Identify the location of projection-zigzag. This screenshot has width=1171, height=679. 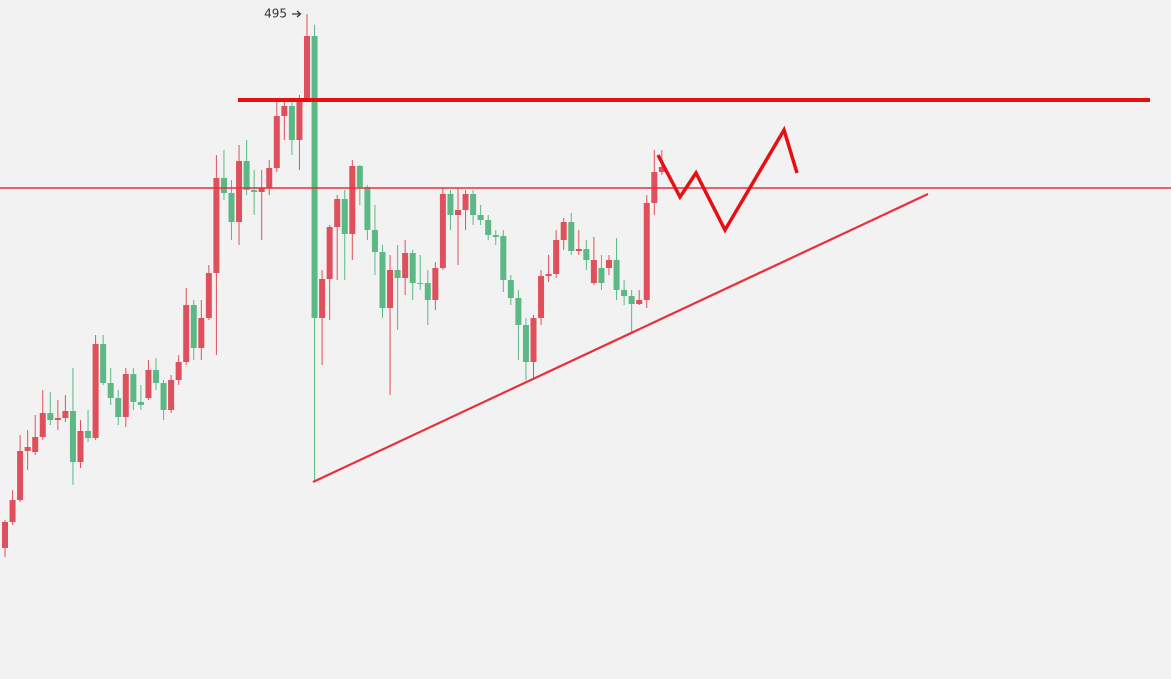
(727, 179).